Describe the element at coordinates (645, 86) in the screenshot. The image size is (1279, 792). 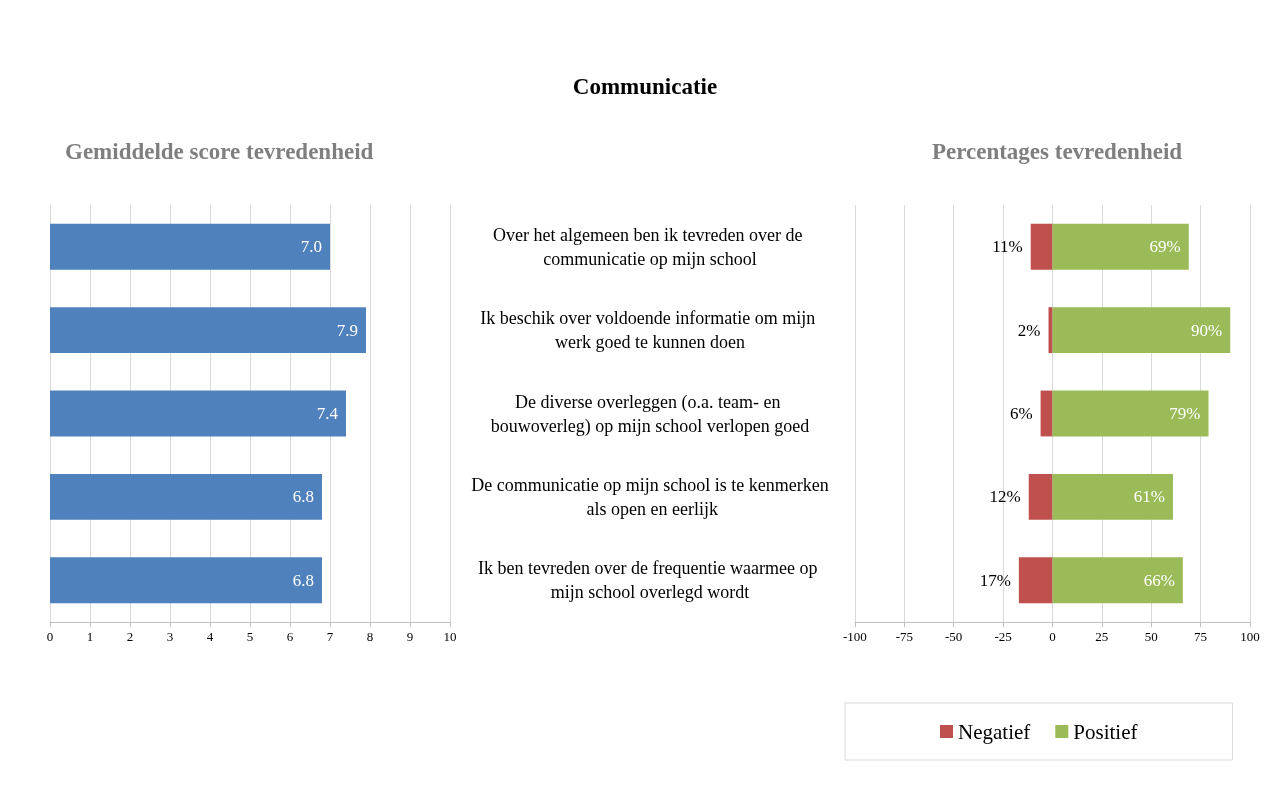
I see `text: Communicatie` at that location.